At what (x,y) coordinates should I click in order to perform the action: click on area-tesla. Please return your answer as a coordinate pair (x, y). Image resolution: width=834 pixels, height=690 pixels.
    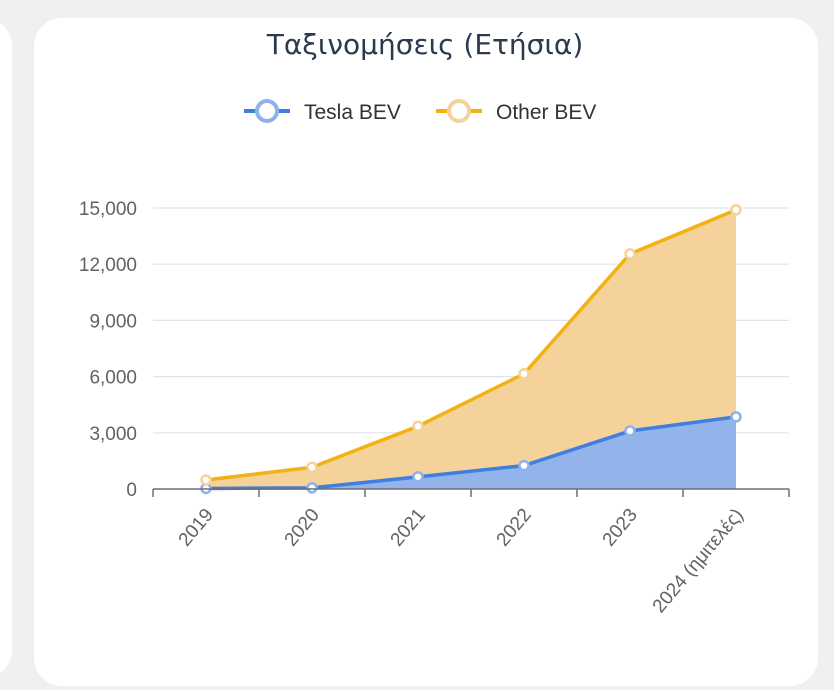
    Looking at the image, I should click on (471, 452).